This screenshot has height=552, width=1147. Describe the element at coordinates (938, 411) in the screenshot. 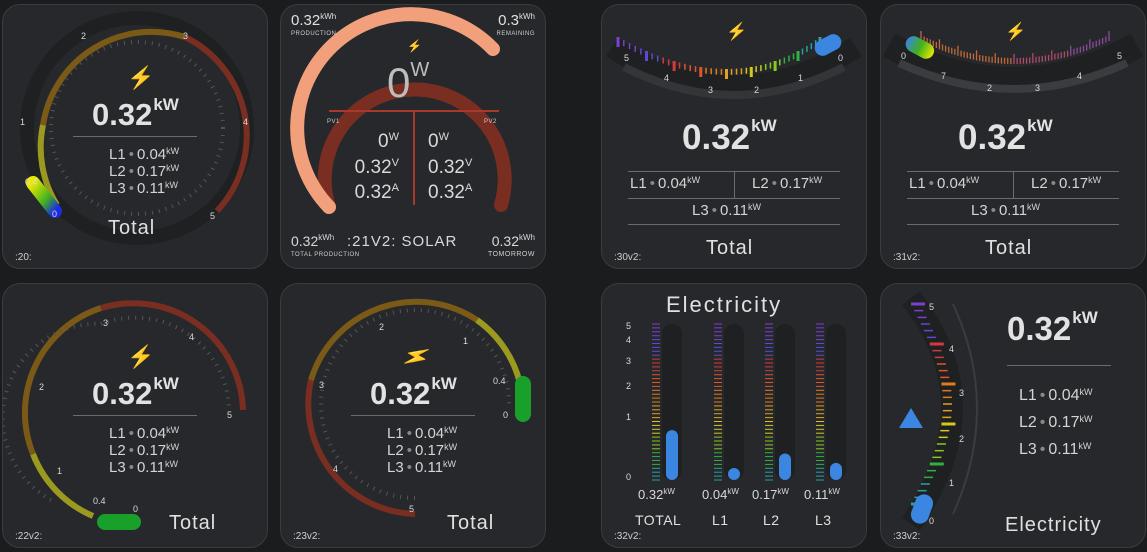

I see `vertical-gauge-svg` at that location.